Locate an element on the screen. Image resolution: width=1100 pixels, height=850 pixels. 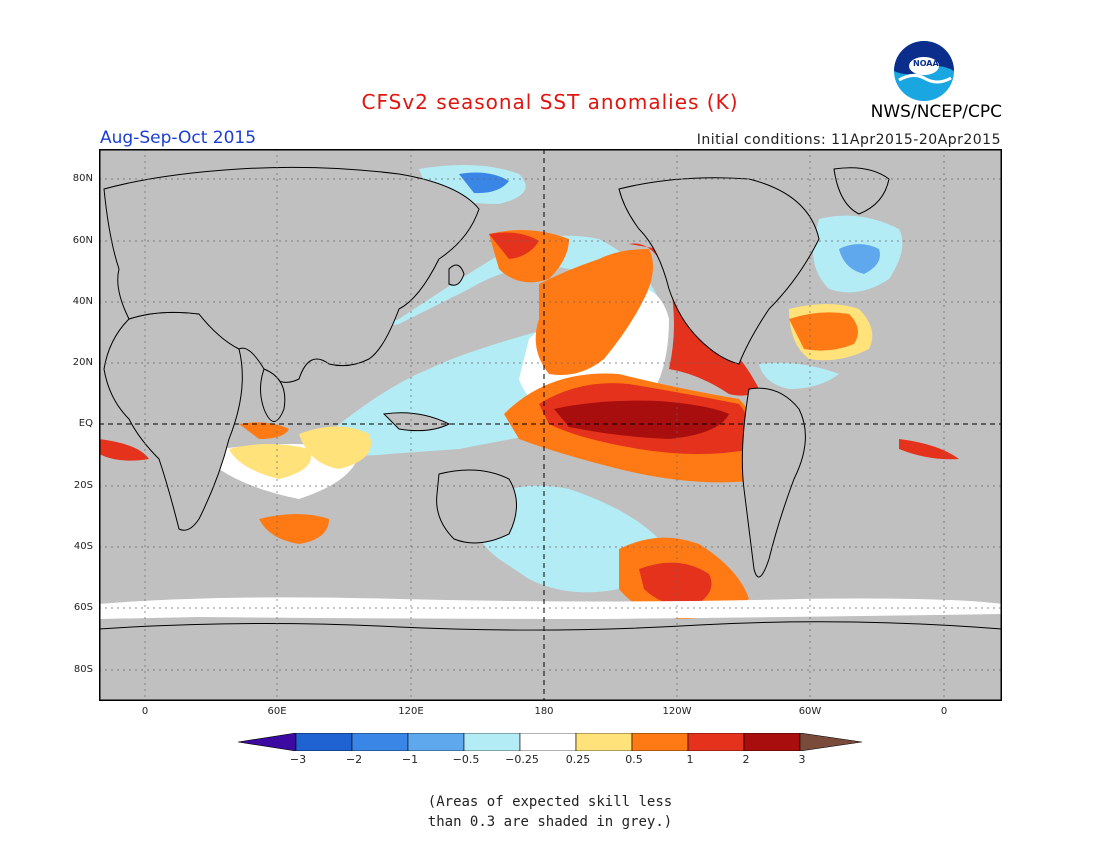
colorbar-tick: −0.5 is located at coordinates (466, 759).